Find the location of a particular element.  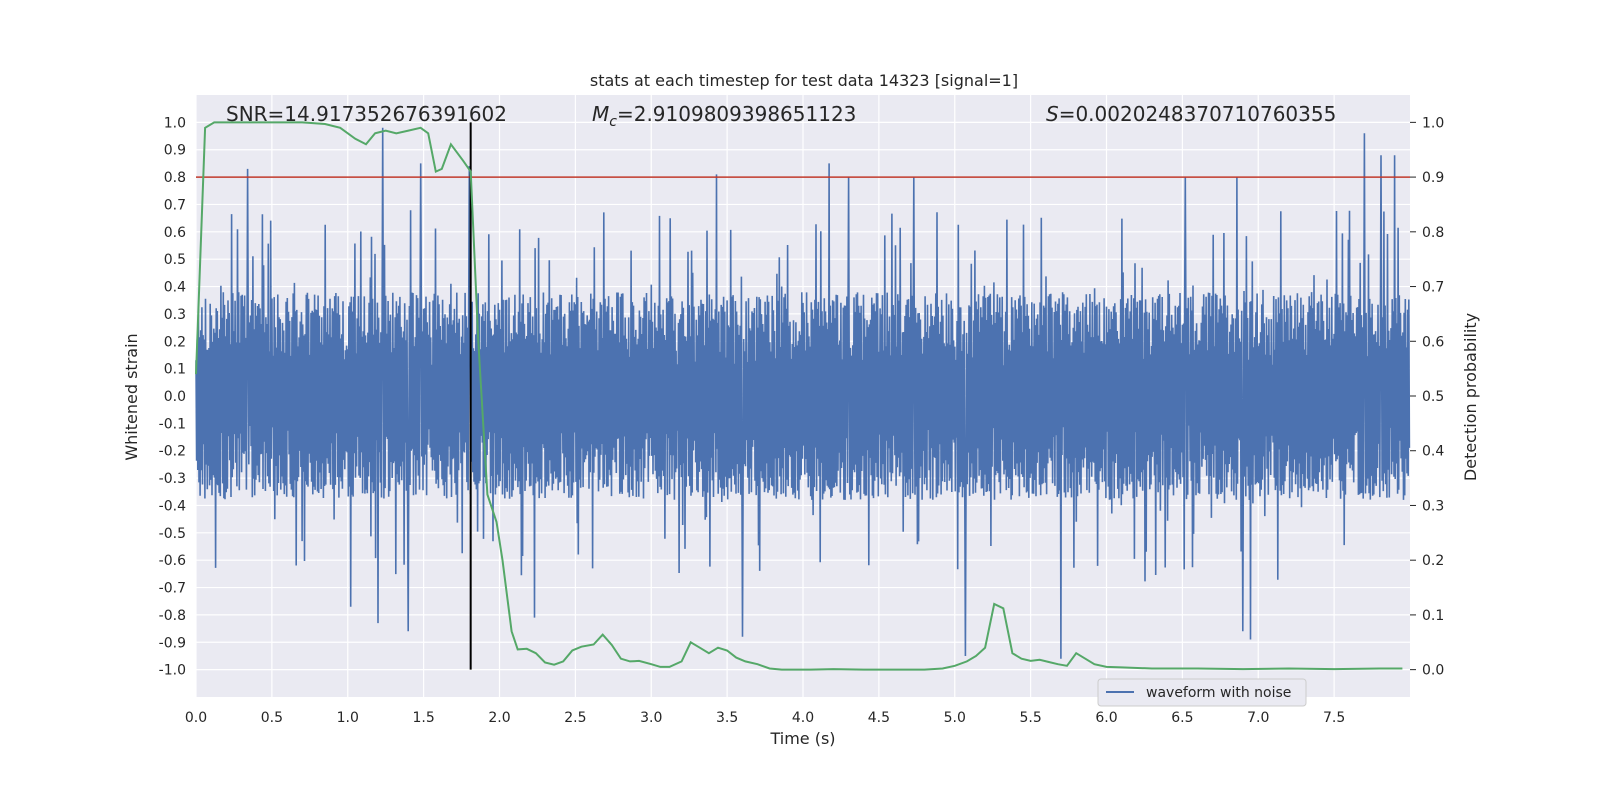

x-tick-label: 5.5 is located at coordinates (1030, 718).